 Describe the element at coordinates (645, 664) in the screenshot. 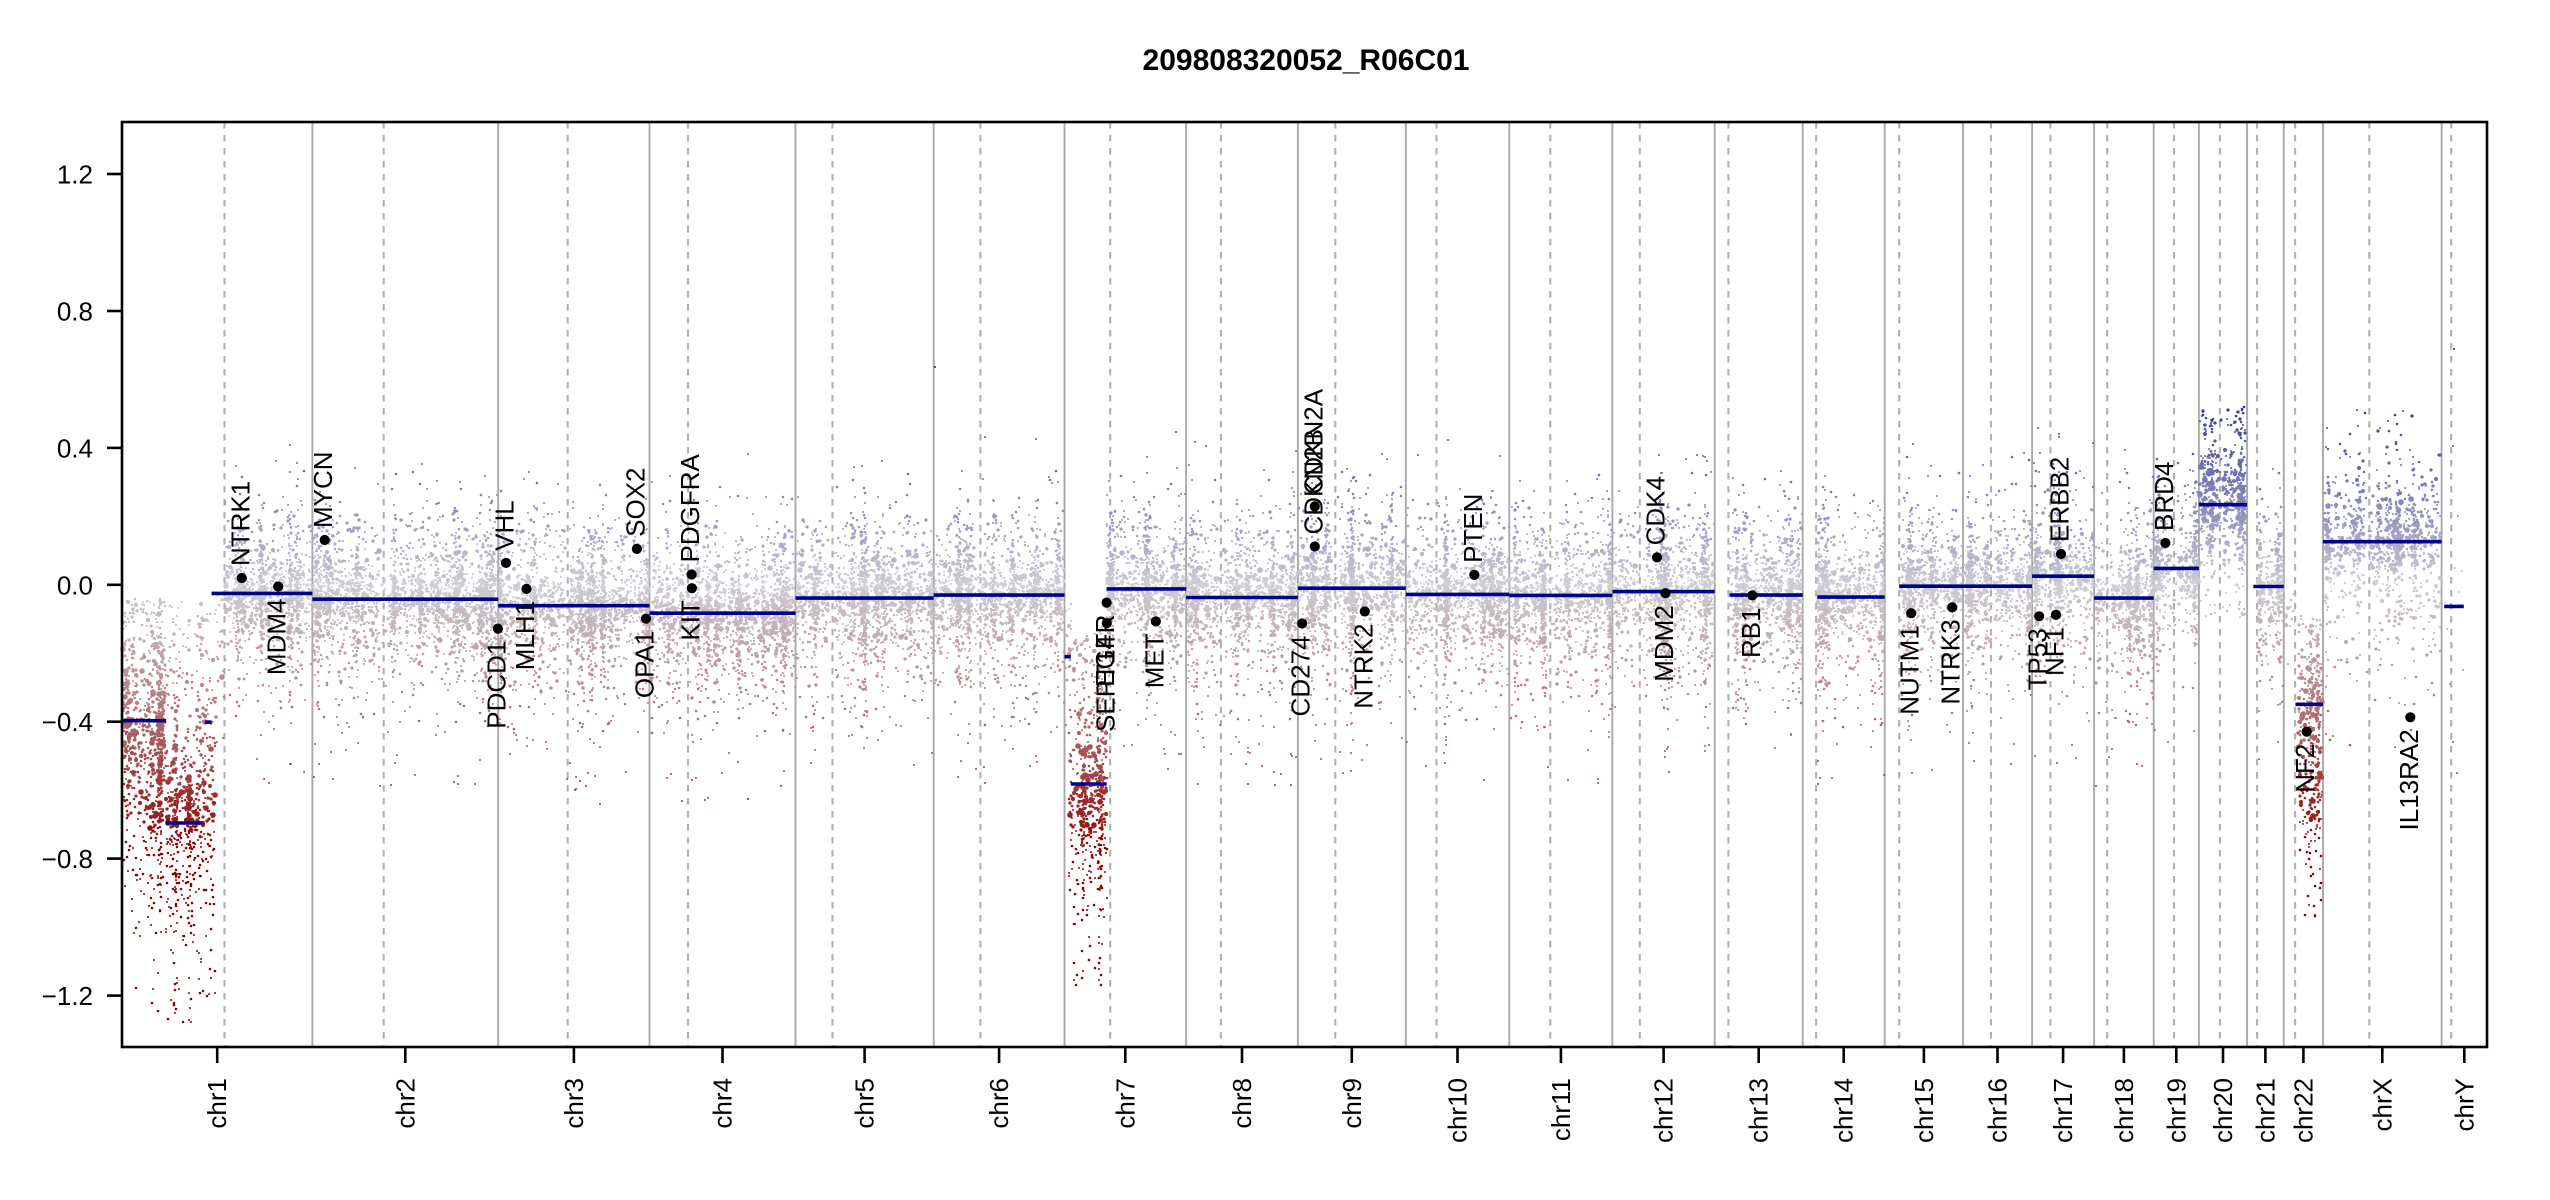

I see `svg-text: OPA1` at that location.